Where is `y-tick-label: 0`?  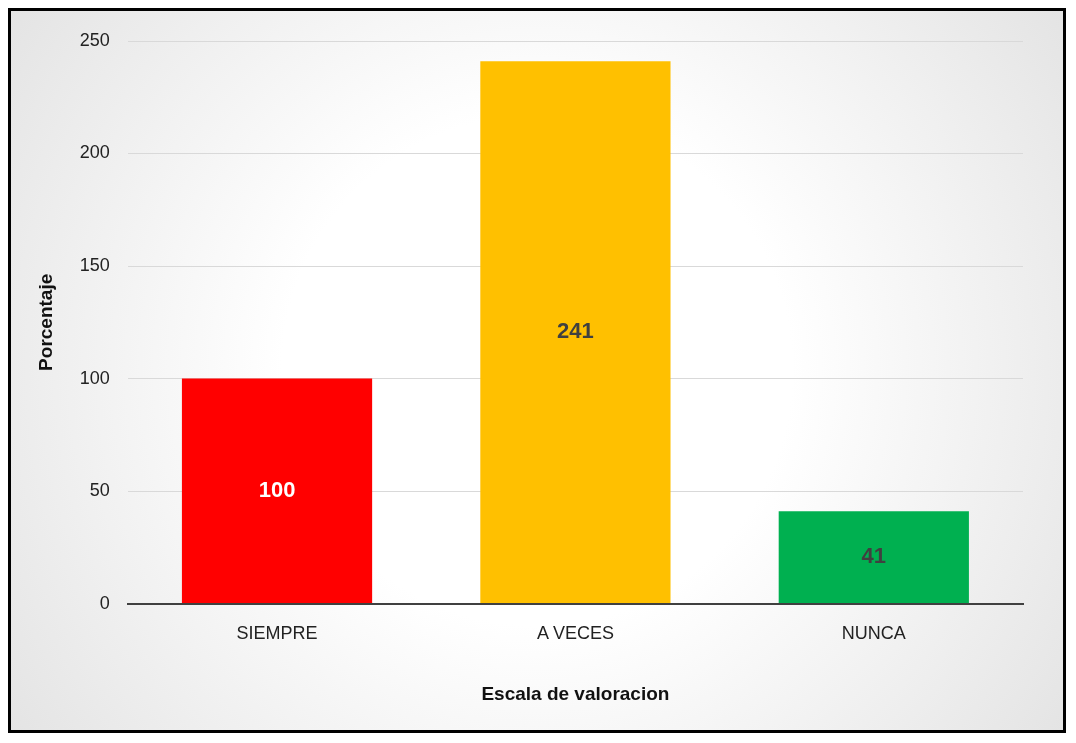
y-tick-label: 0 is located at coordinates (104, 602).